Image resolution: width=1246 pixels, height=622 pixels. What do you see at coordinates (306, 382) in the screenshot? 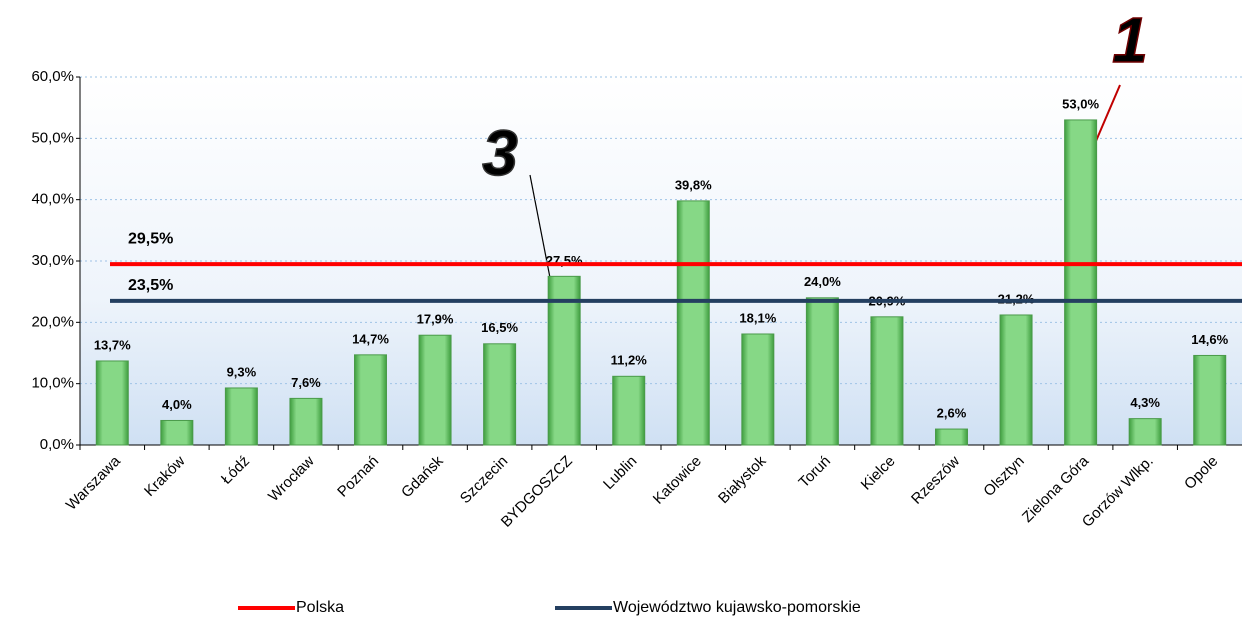
I see `value-label: 7,6%` at bounding box center [306, 382].